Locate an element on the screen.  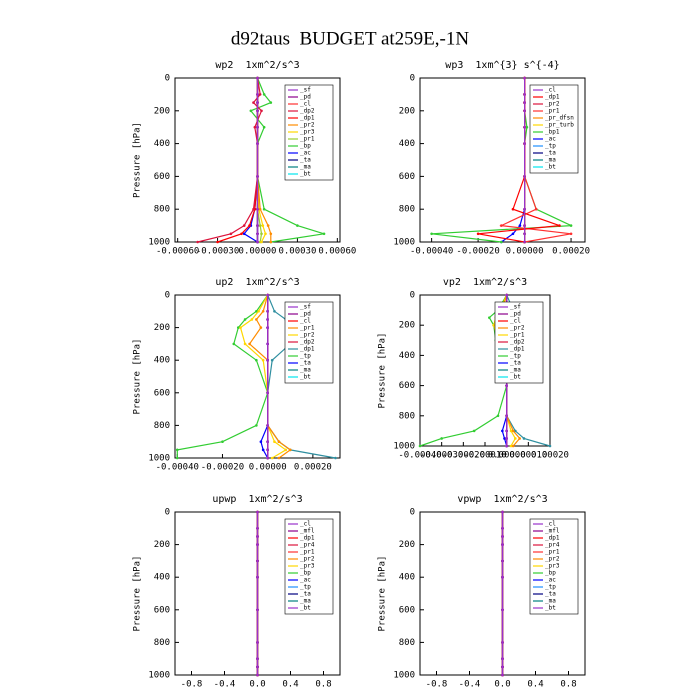
legend-label: _ac is located at coordinates (305, 153).